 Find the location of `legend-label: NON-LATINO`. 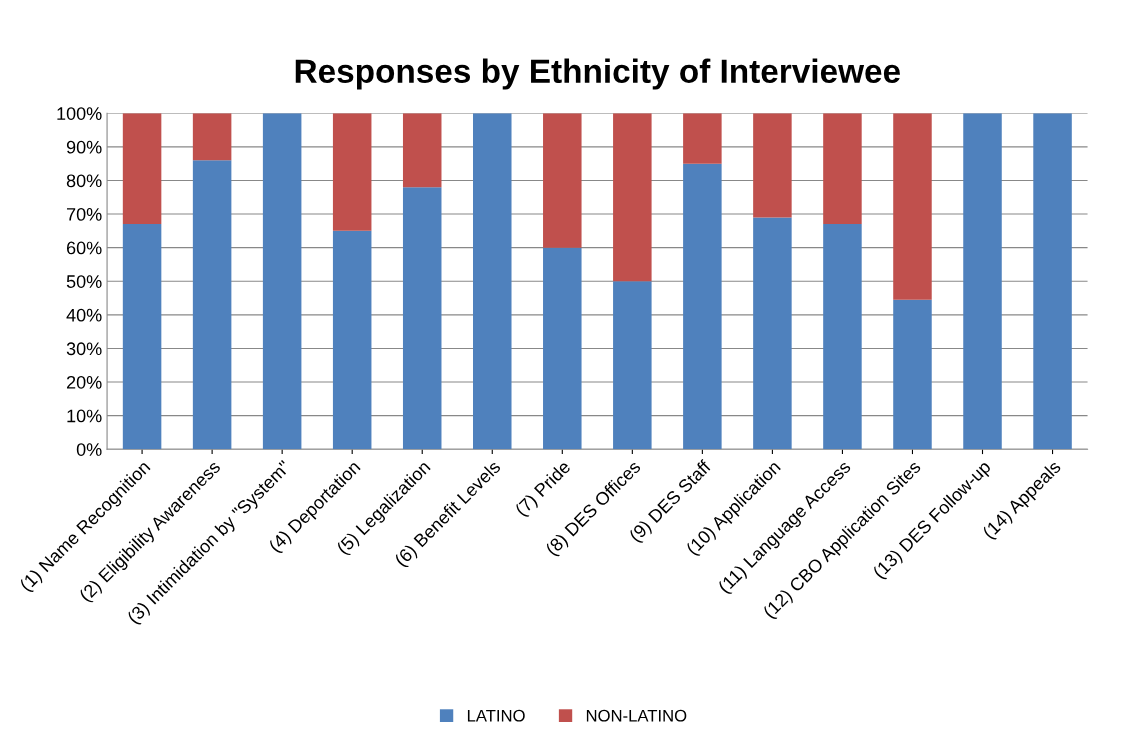

legend-label: NON-LATINO is located at coordinates (636, 715).